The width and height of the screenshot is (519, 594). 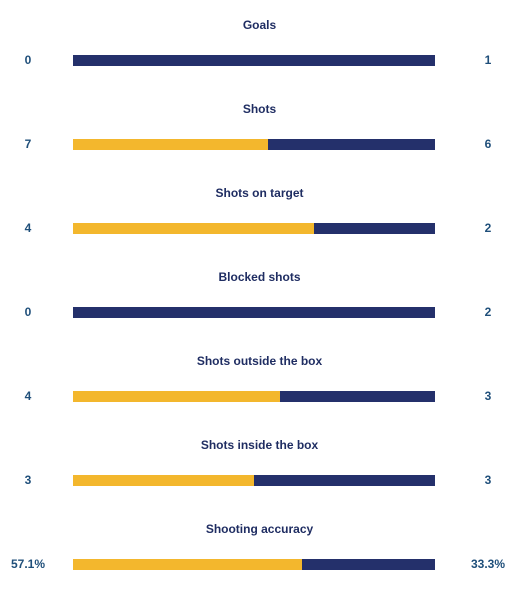 What do you see at coordinates (259, 468) in the screenshot?
I see `stat-row-shots-inside-box: Shots inside the box 3 3` at bounding box center [259, 468].